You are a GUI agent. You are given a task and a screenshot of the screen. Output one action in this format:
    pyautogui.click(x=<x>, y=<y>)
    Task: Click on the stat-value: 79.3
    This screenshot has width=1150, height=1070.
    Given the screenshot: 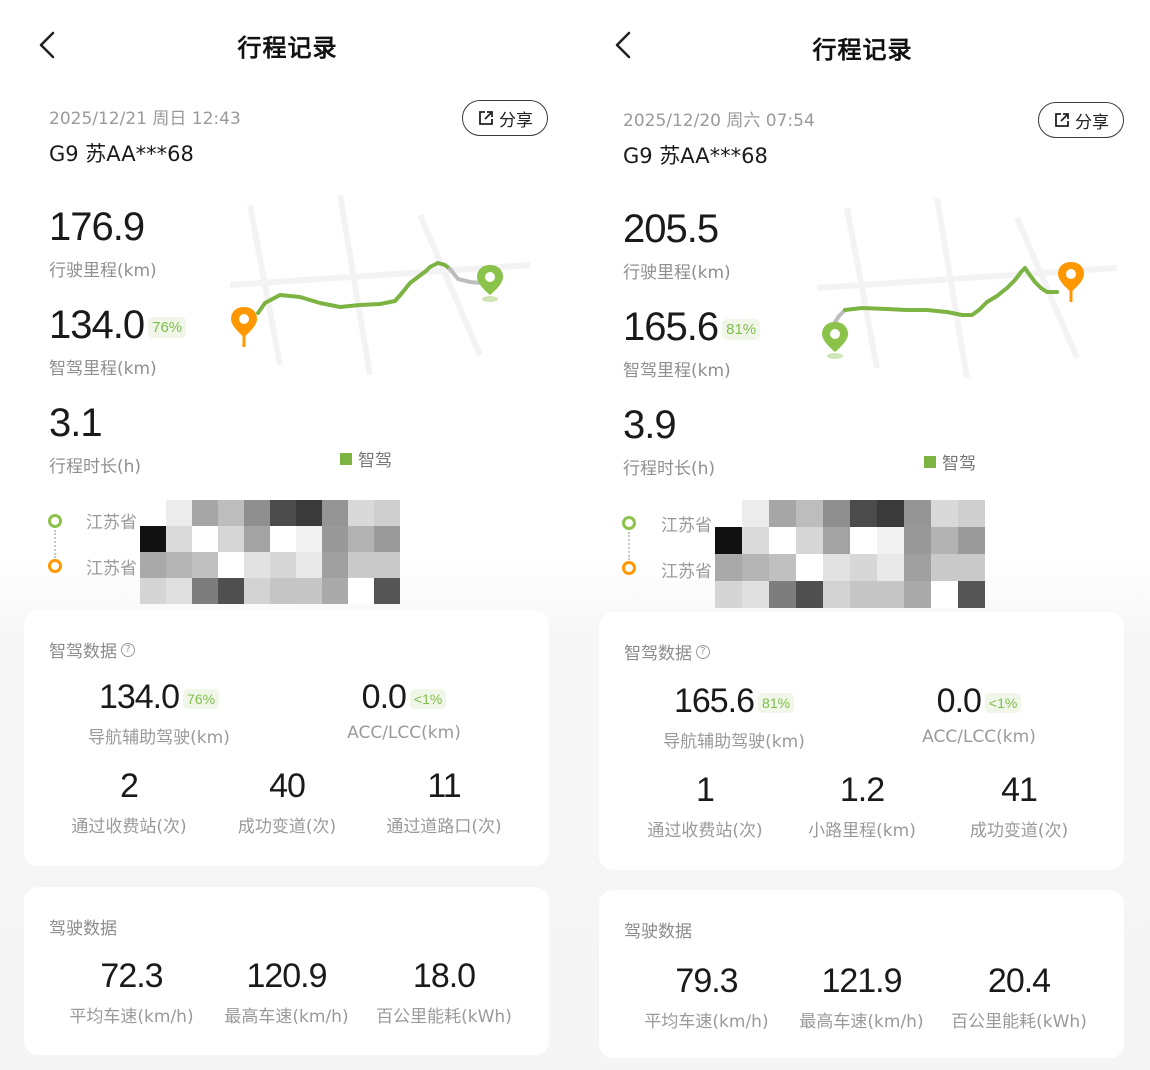 What is the action you would take?
    pyautogui.click(x=706, y=981)
    